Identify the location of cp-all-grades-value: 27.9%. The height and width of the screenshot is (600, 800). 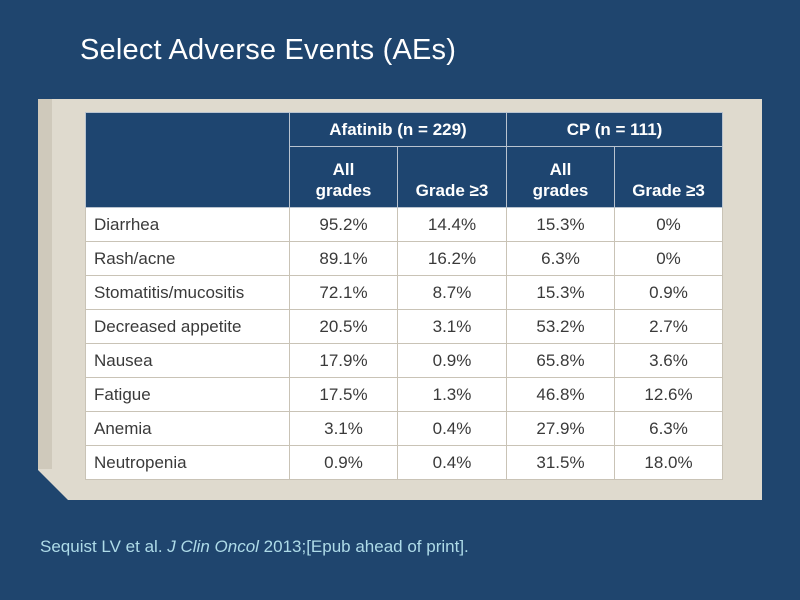
(560, 428).